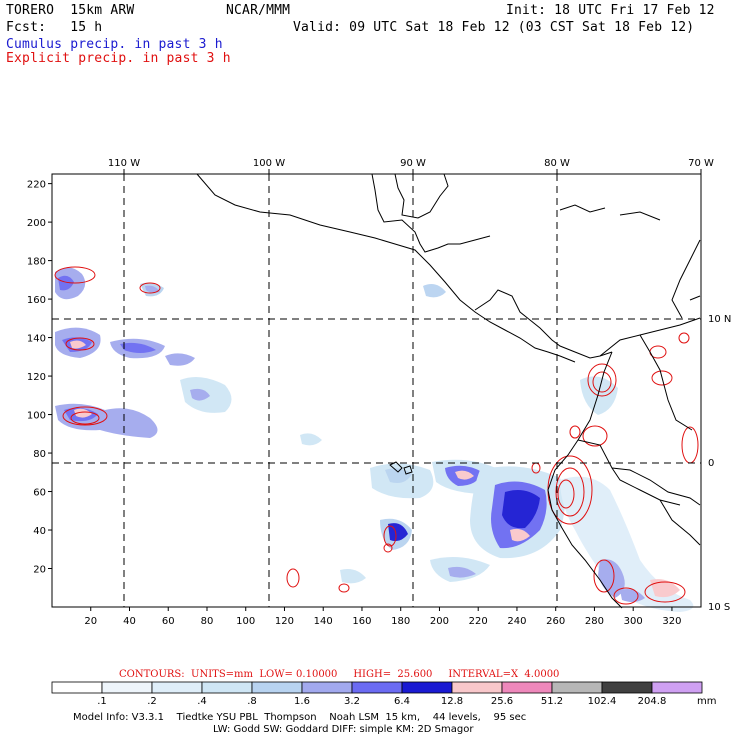  What do you see at coordinates (70, 10) in the screenshot?
I see `model-title: TORERO 15km ARW` at bounding box center [70, 10].